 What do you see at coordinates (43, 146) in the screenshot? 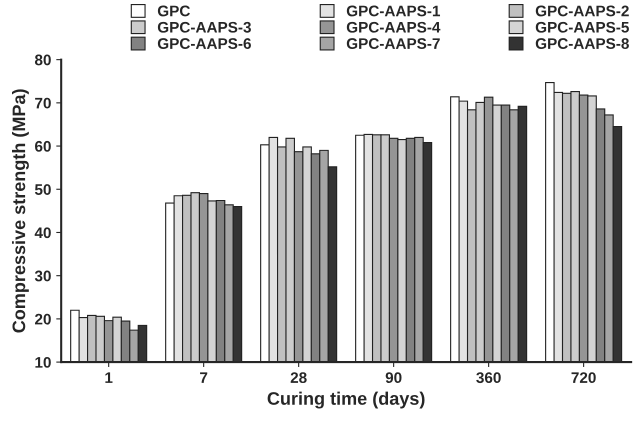
I see `y-tick-label: 60` at bounding box center [43, 146].